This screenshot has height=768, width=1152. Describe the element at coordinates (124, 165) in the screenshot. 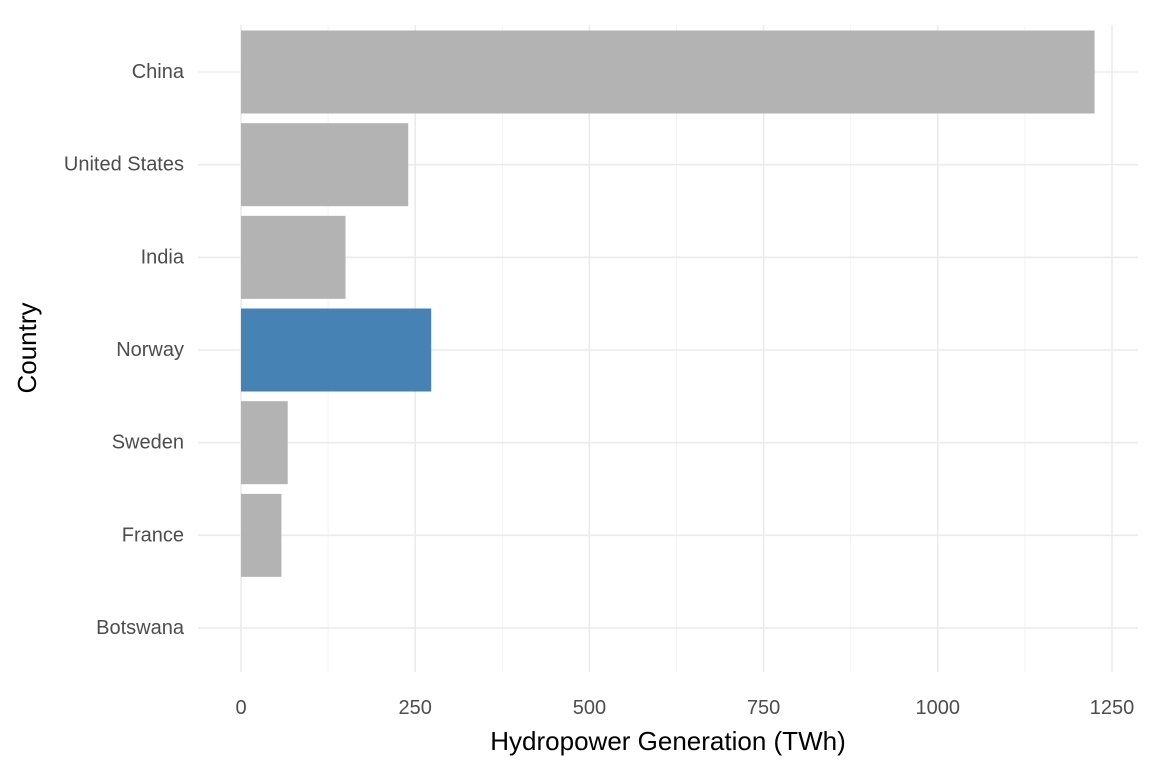

I see `y-tick-label-united-states: United States` at that location.